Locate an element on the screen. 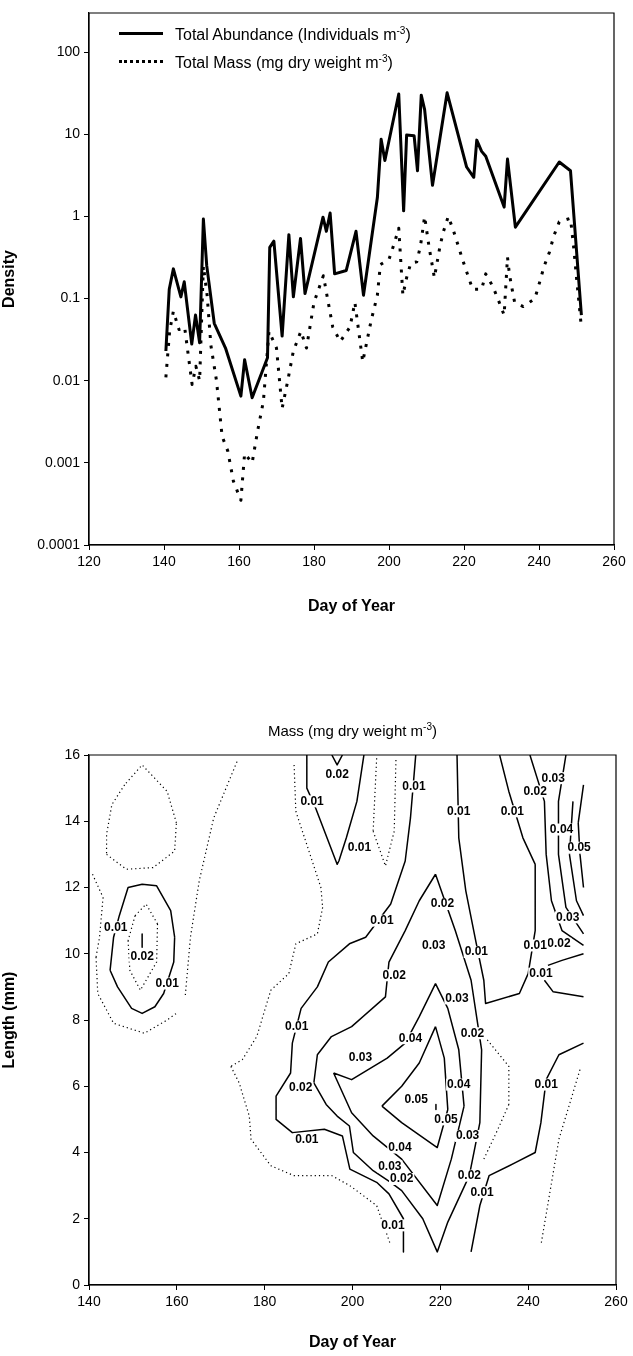 The height and width of the screenshot is (1356, 633). y-tick-label: 0.0001 is located at coordinates (59, 543).